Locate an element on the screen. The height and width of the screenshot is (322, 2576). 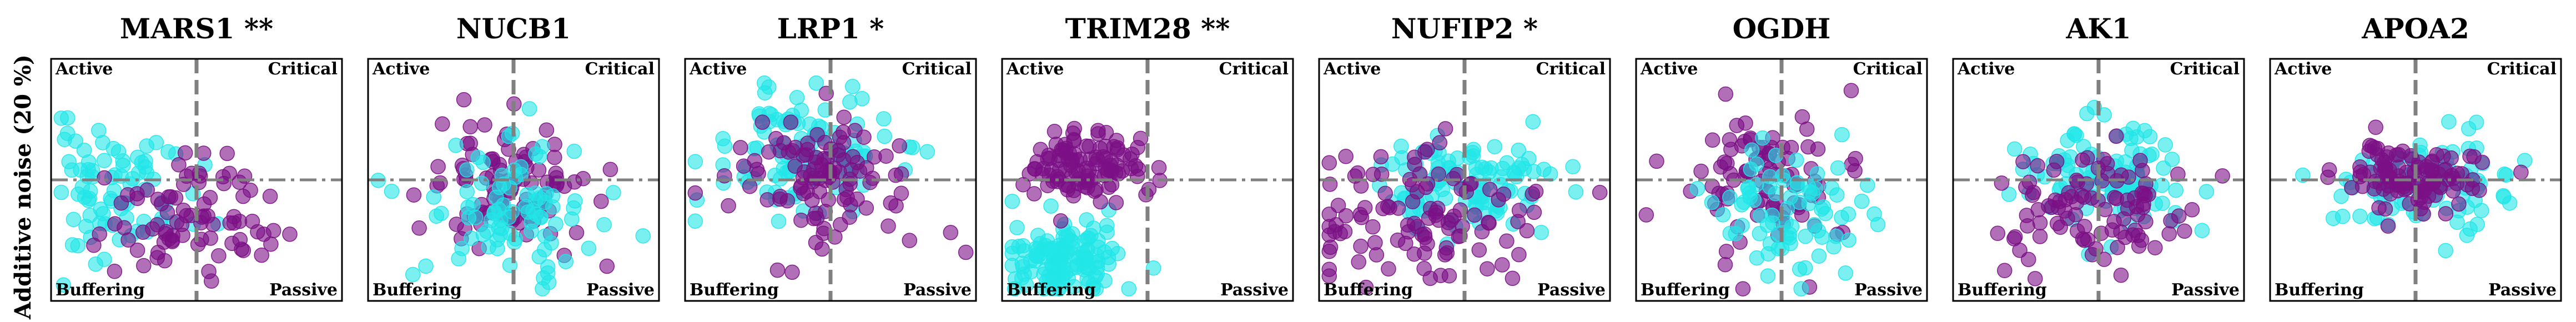
plot-frame is located at coordinates (513, 180).